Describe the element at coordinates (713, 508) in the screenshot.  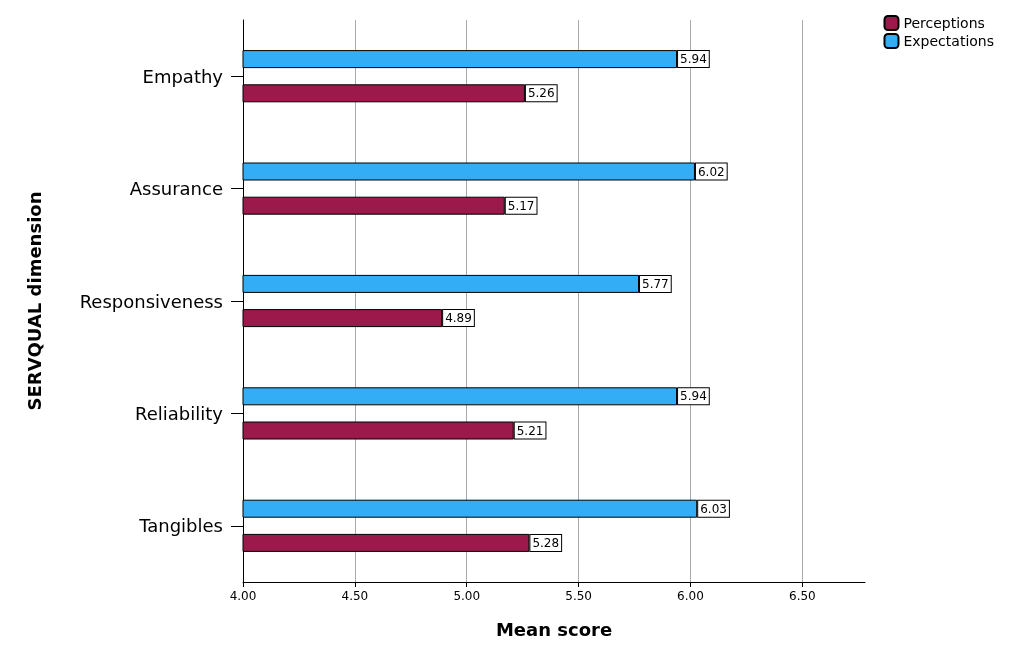
I see `data-label: 6.03` at that location.